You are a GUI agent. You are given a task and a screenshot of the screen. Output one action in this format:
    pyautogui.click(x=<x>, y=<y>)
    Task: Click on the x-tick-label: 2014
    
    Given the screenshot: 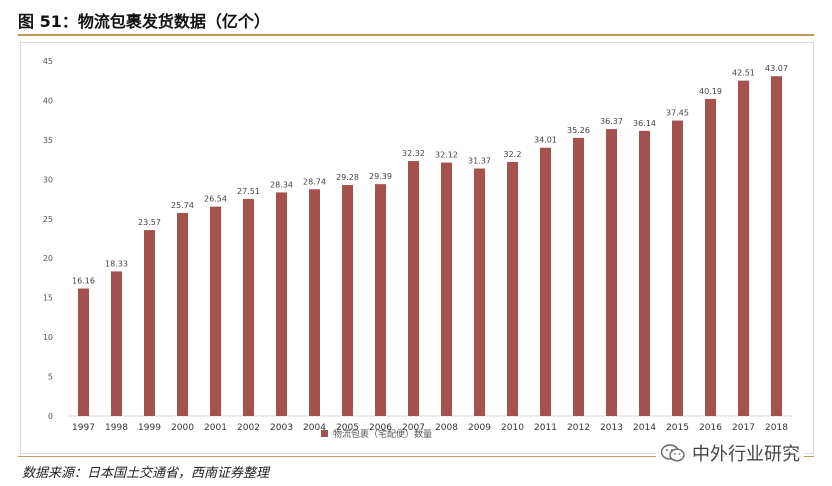 What is the action you would take?
    pyautogui.click(x=644, y=428)
    